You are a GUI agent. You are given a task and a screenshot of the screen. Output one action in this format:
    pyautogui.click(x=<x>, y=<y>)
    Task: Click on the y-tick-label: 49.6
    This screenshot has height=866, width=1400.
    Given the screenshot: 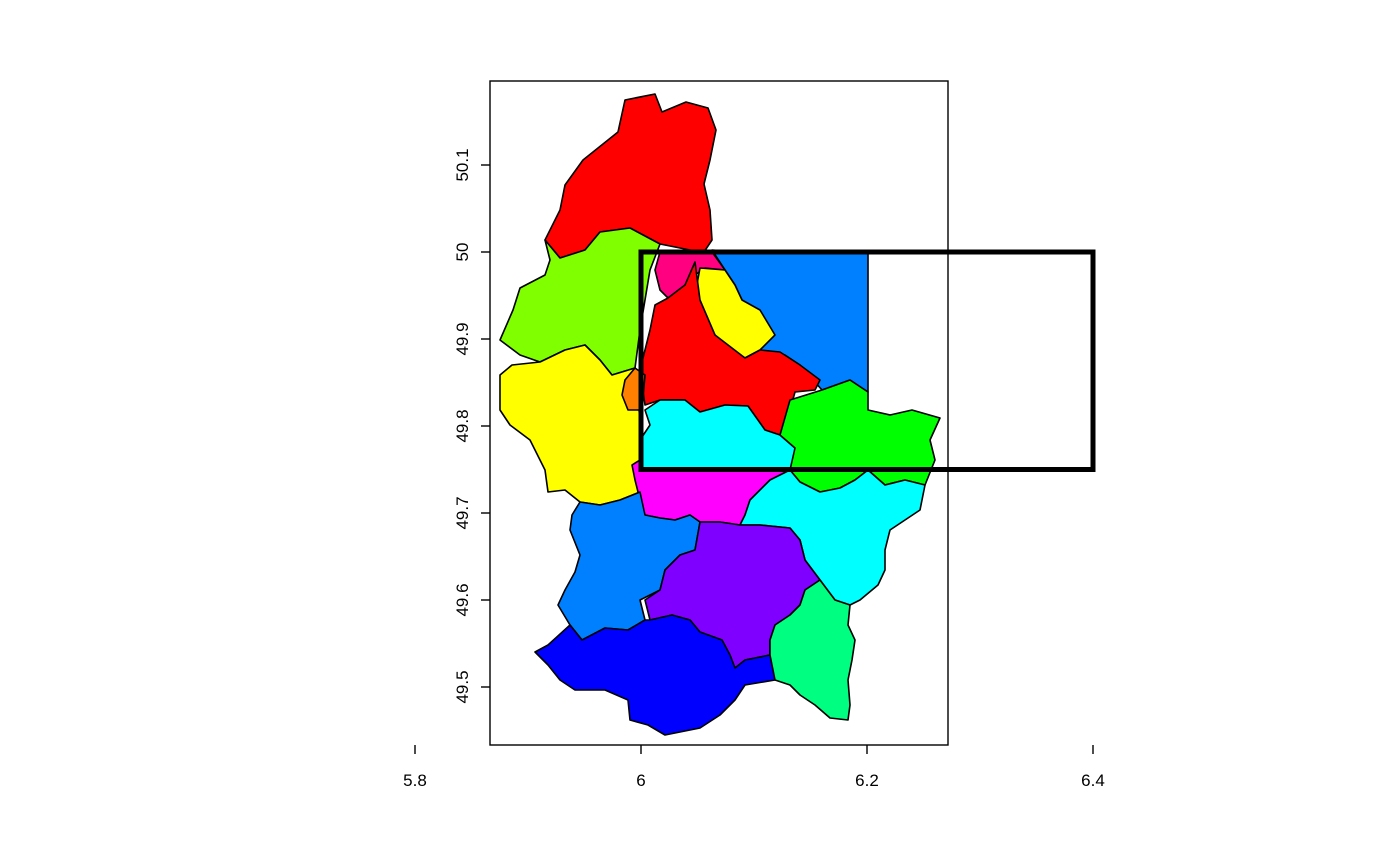 What is the action you would take?
    pyautogui.click(x=462, y=599)
    